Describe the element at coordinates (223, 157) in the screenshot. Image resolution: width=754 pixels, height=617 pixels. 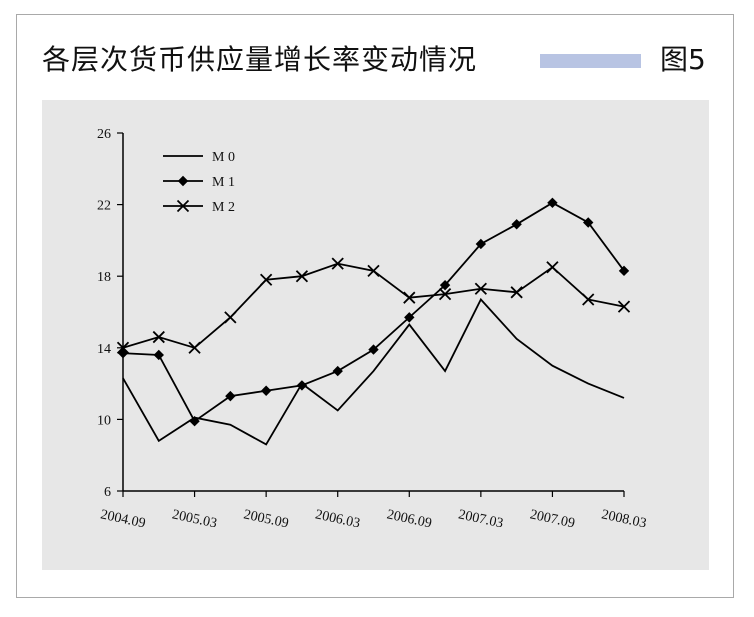
I see `legend-label: M 0` at that location.